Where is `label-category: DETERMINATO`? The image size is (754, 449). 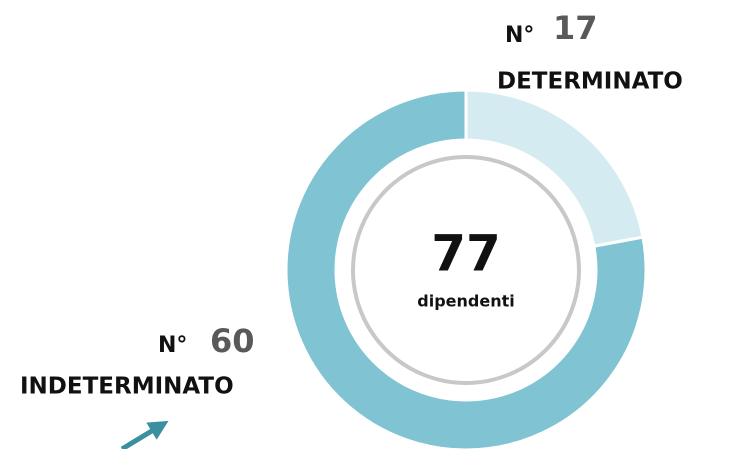
label-category: DETERMINATO is located at coordinates (590, 82).